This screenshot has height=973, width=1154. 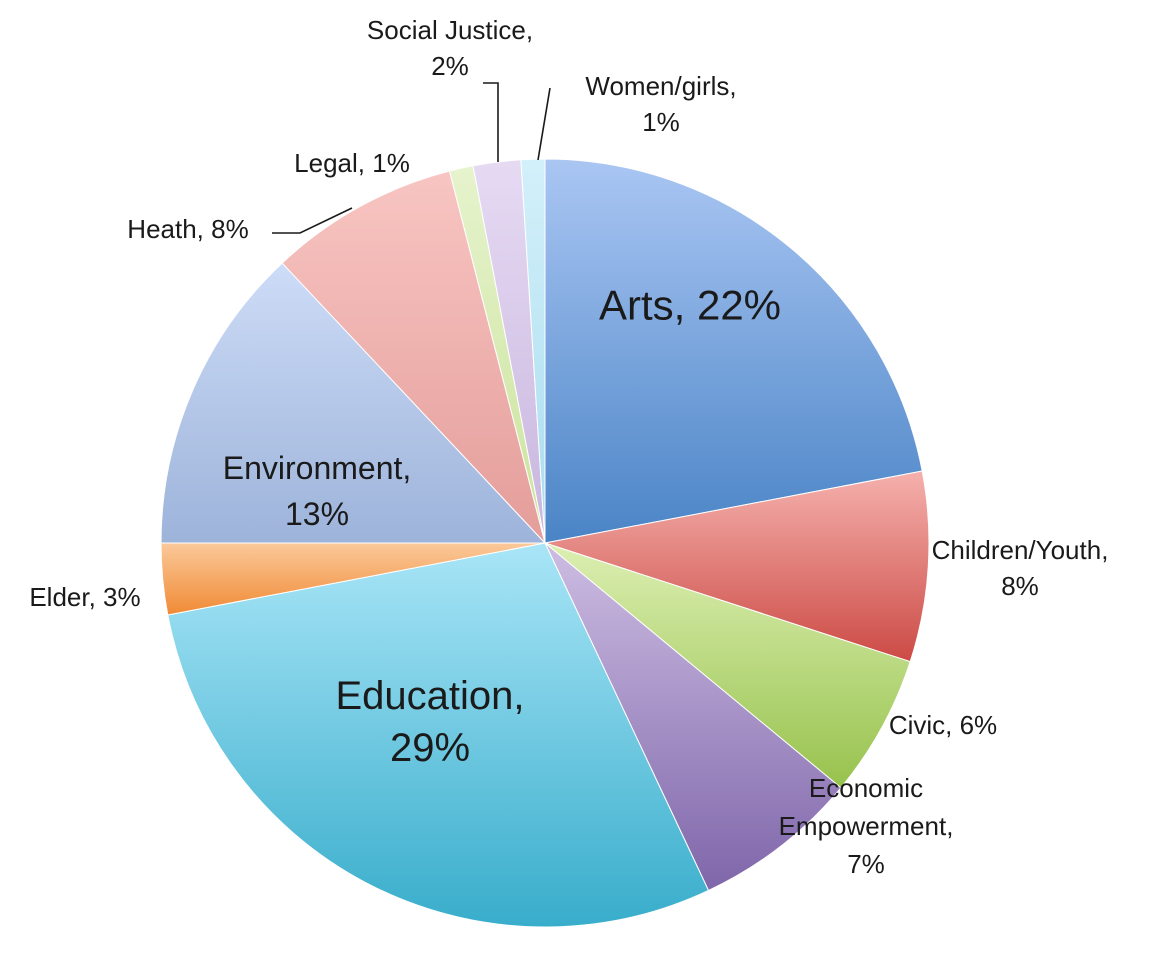 I want to click on pie-slice-environment, so click(x=353, y=403).